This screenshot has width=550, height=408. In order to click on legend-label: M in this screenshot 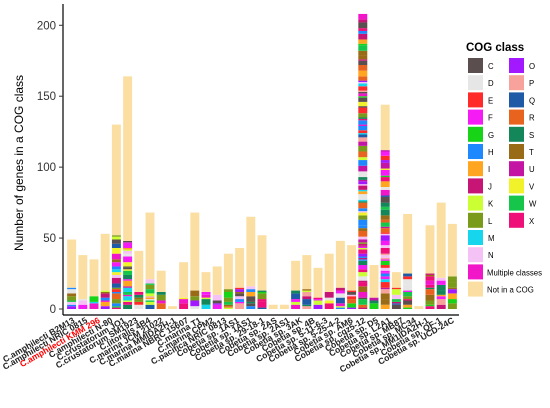, I will do `click(491, 238)`.